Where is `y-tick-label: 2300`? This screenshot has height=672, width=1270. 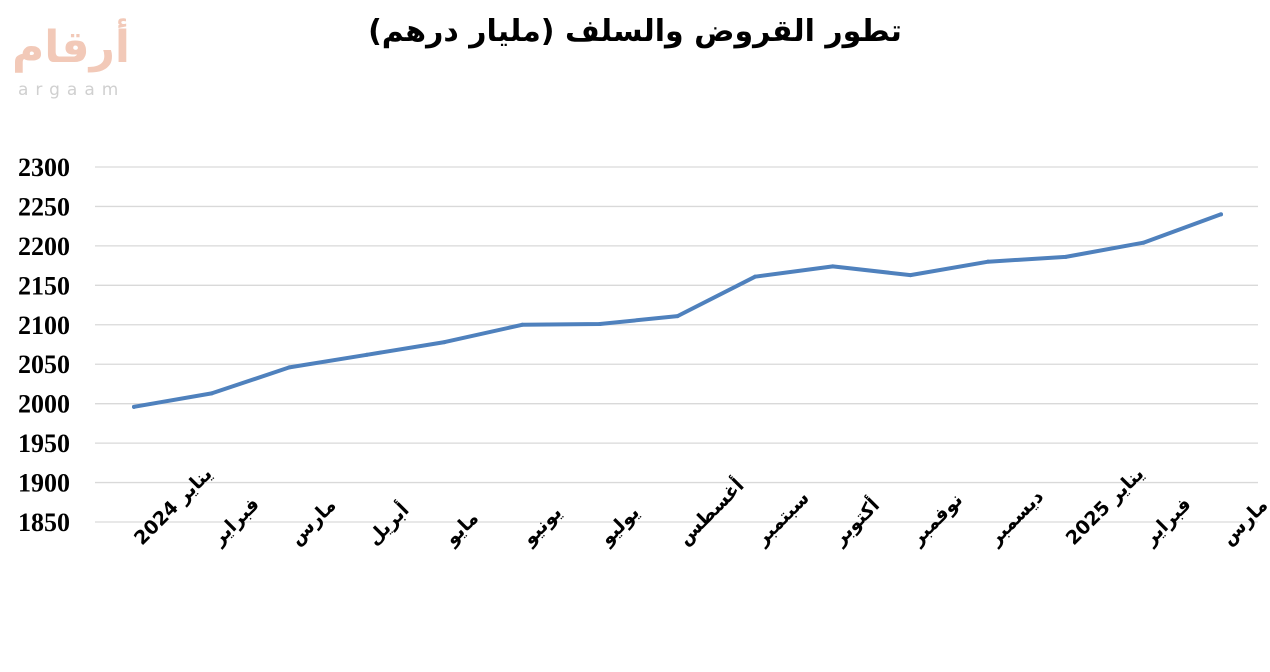
y-tick-label: 2300 is located at coordinates (44, 167).